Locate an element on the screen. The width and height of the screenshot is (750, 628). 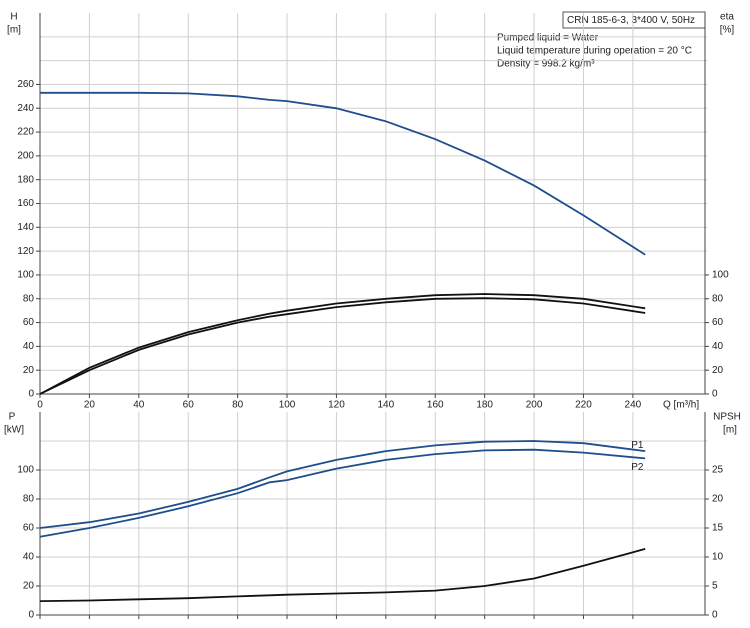
x-tick-label: 180 is located at coordinates (484, 405).